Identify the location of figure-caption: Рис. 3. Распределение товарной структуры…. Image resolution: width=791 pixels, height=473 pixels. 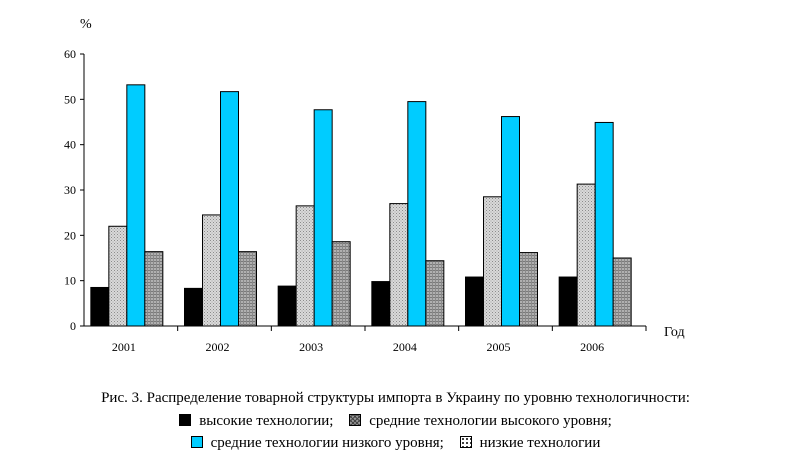
(395, 398).